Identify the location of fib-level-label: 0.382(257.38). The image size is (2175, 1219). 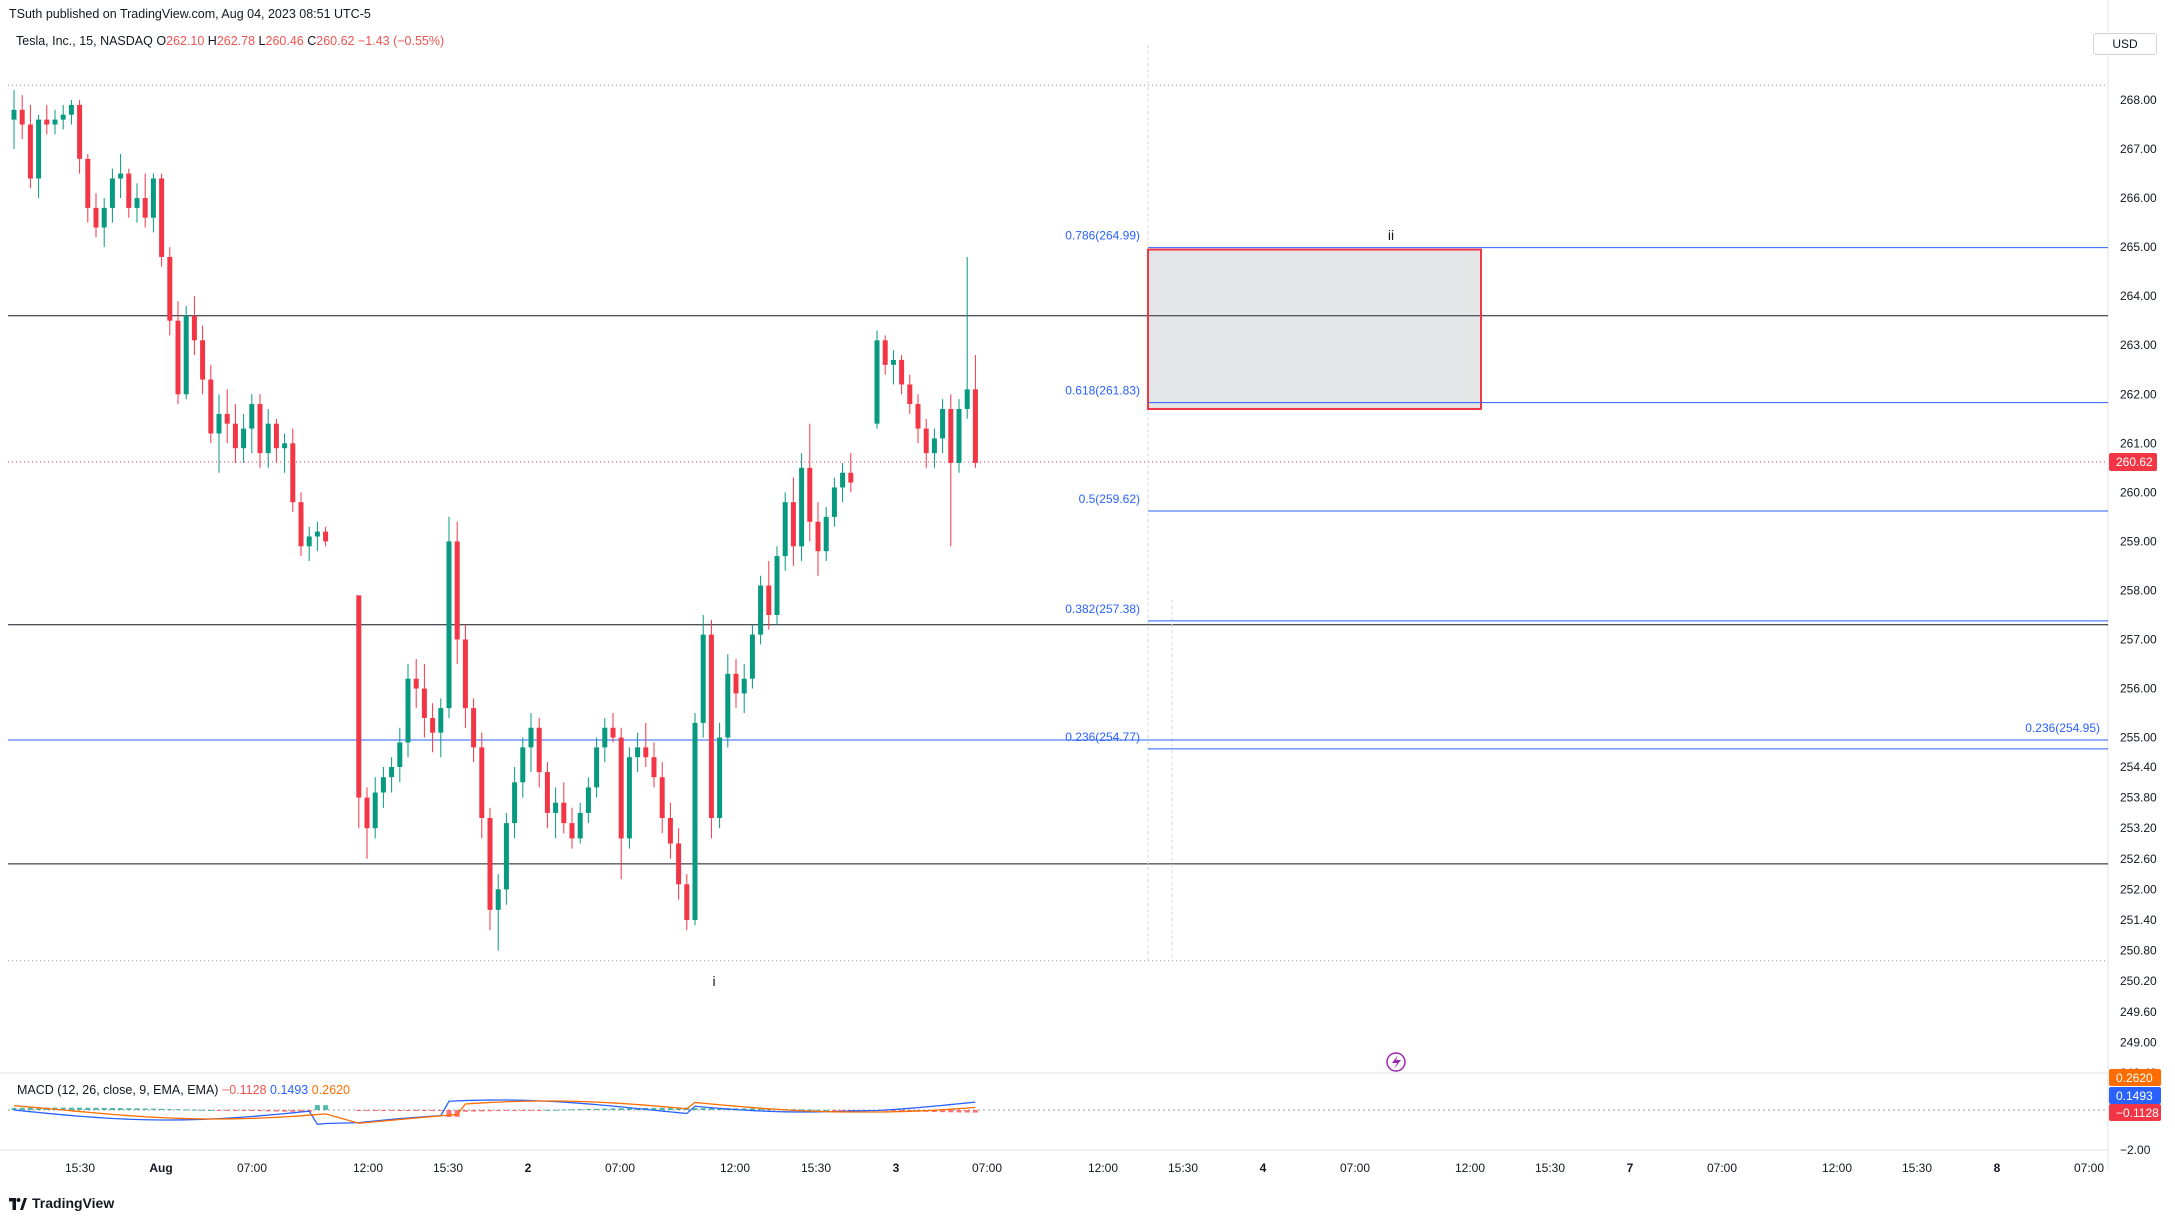
(1102, 609).